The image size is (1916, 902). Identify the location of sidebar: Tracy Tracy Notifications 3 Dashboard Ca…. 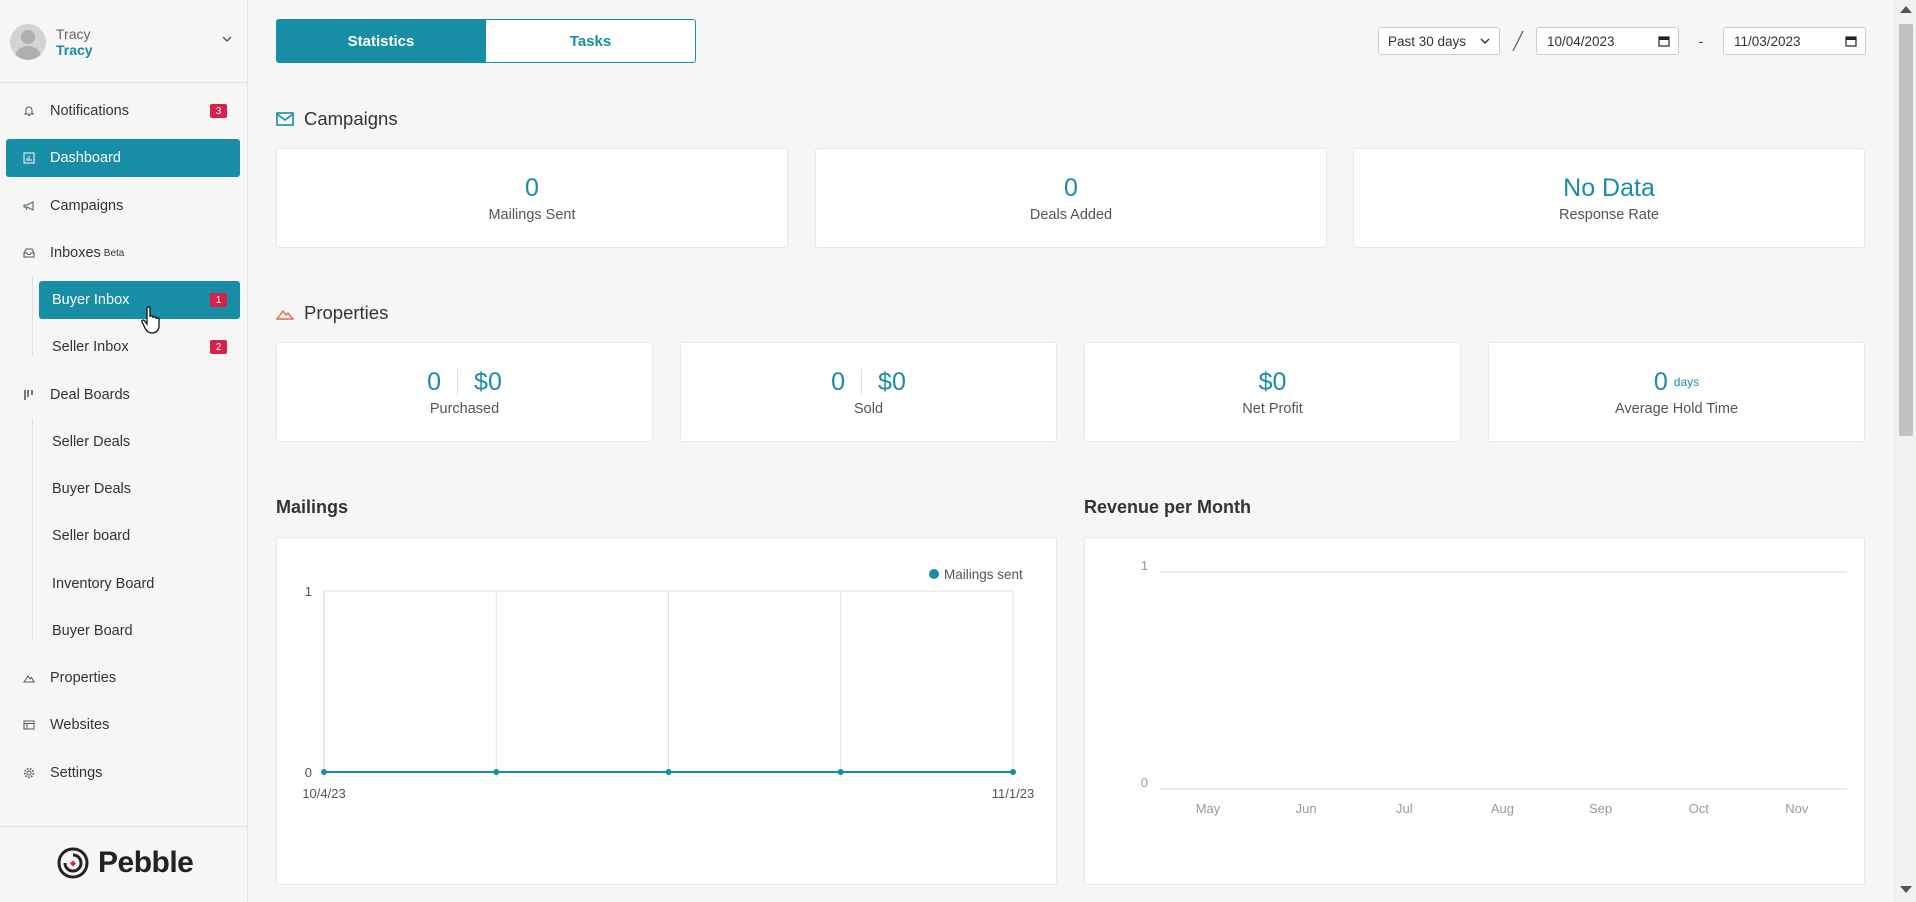
(124, 451).